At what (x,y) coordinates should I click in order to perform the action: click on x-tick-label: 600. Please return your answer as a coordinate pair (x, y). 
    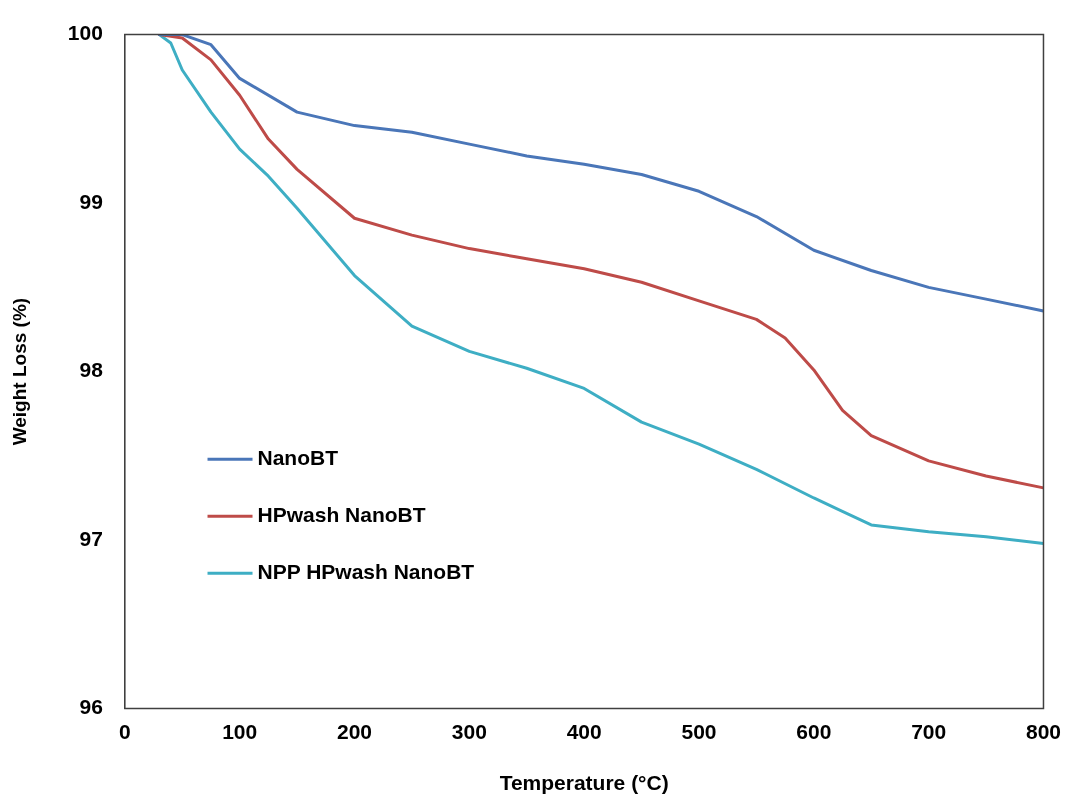
    Looking at the image, I should click on (814, 731).